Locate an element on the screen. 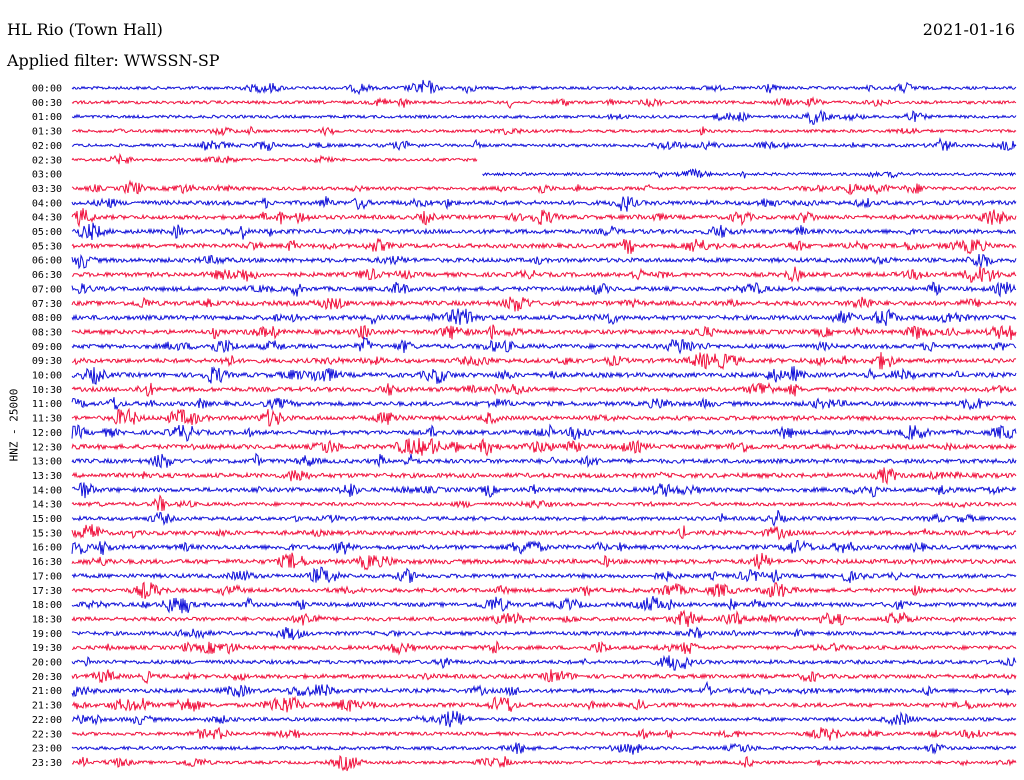  tick-label: 03:00 is located at coordinates (47, 175).